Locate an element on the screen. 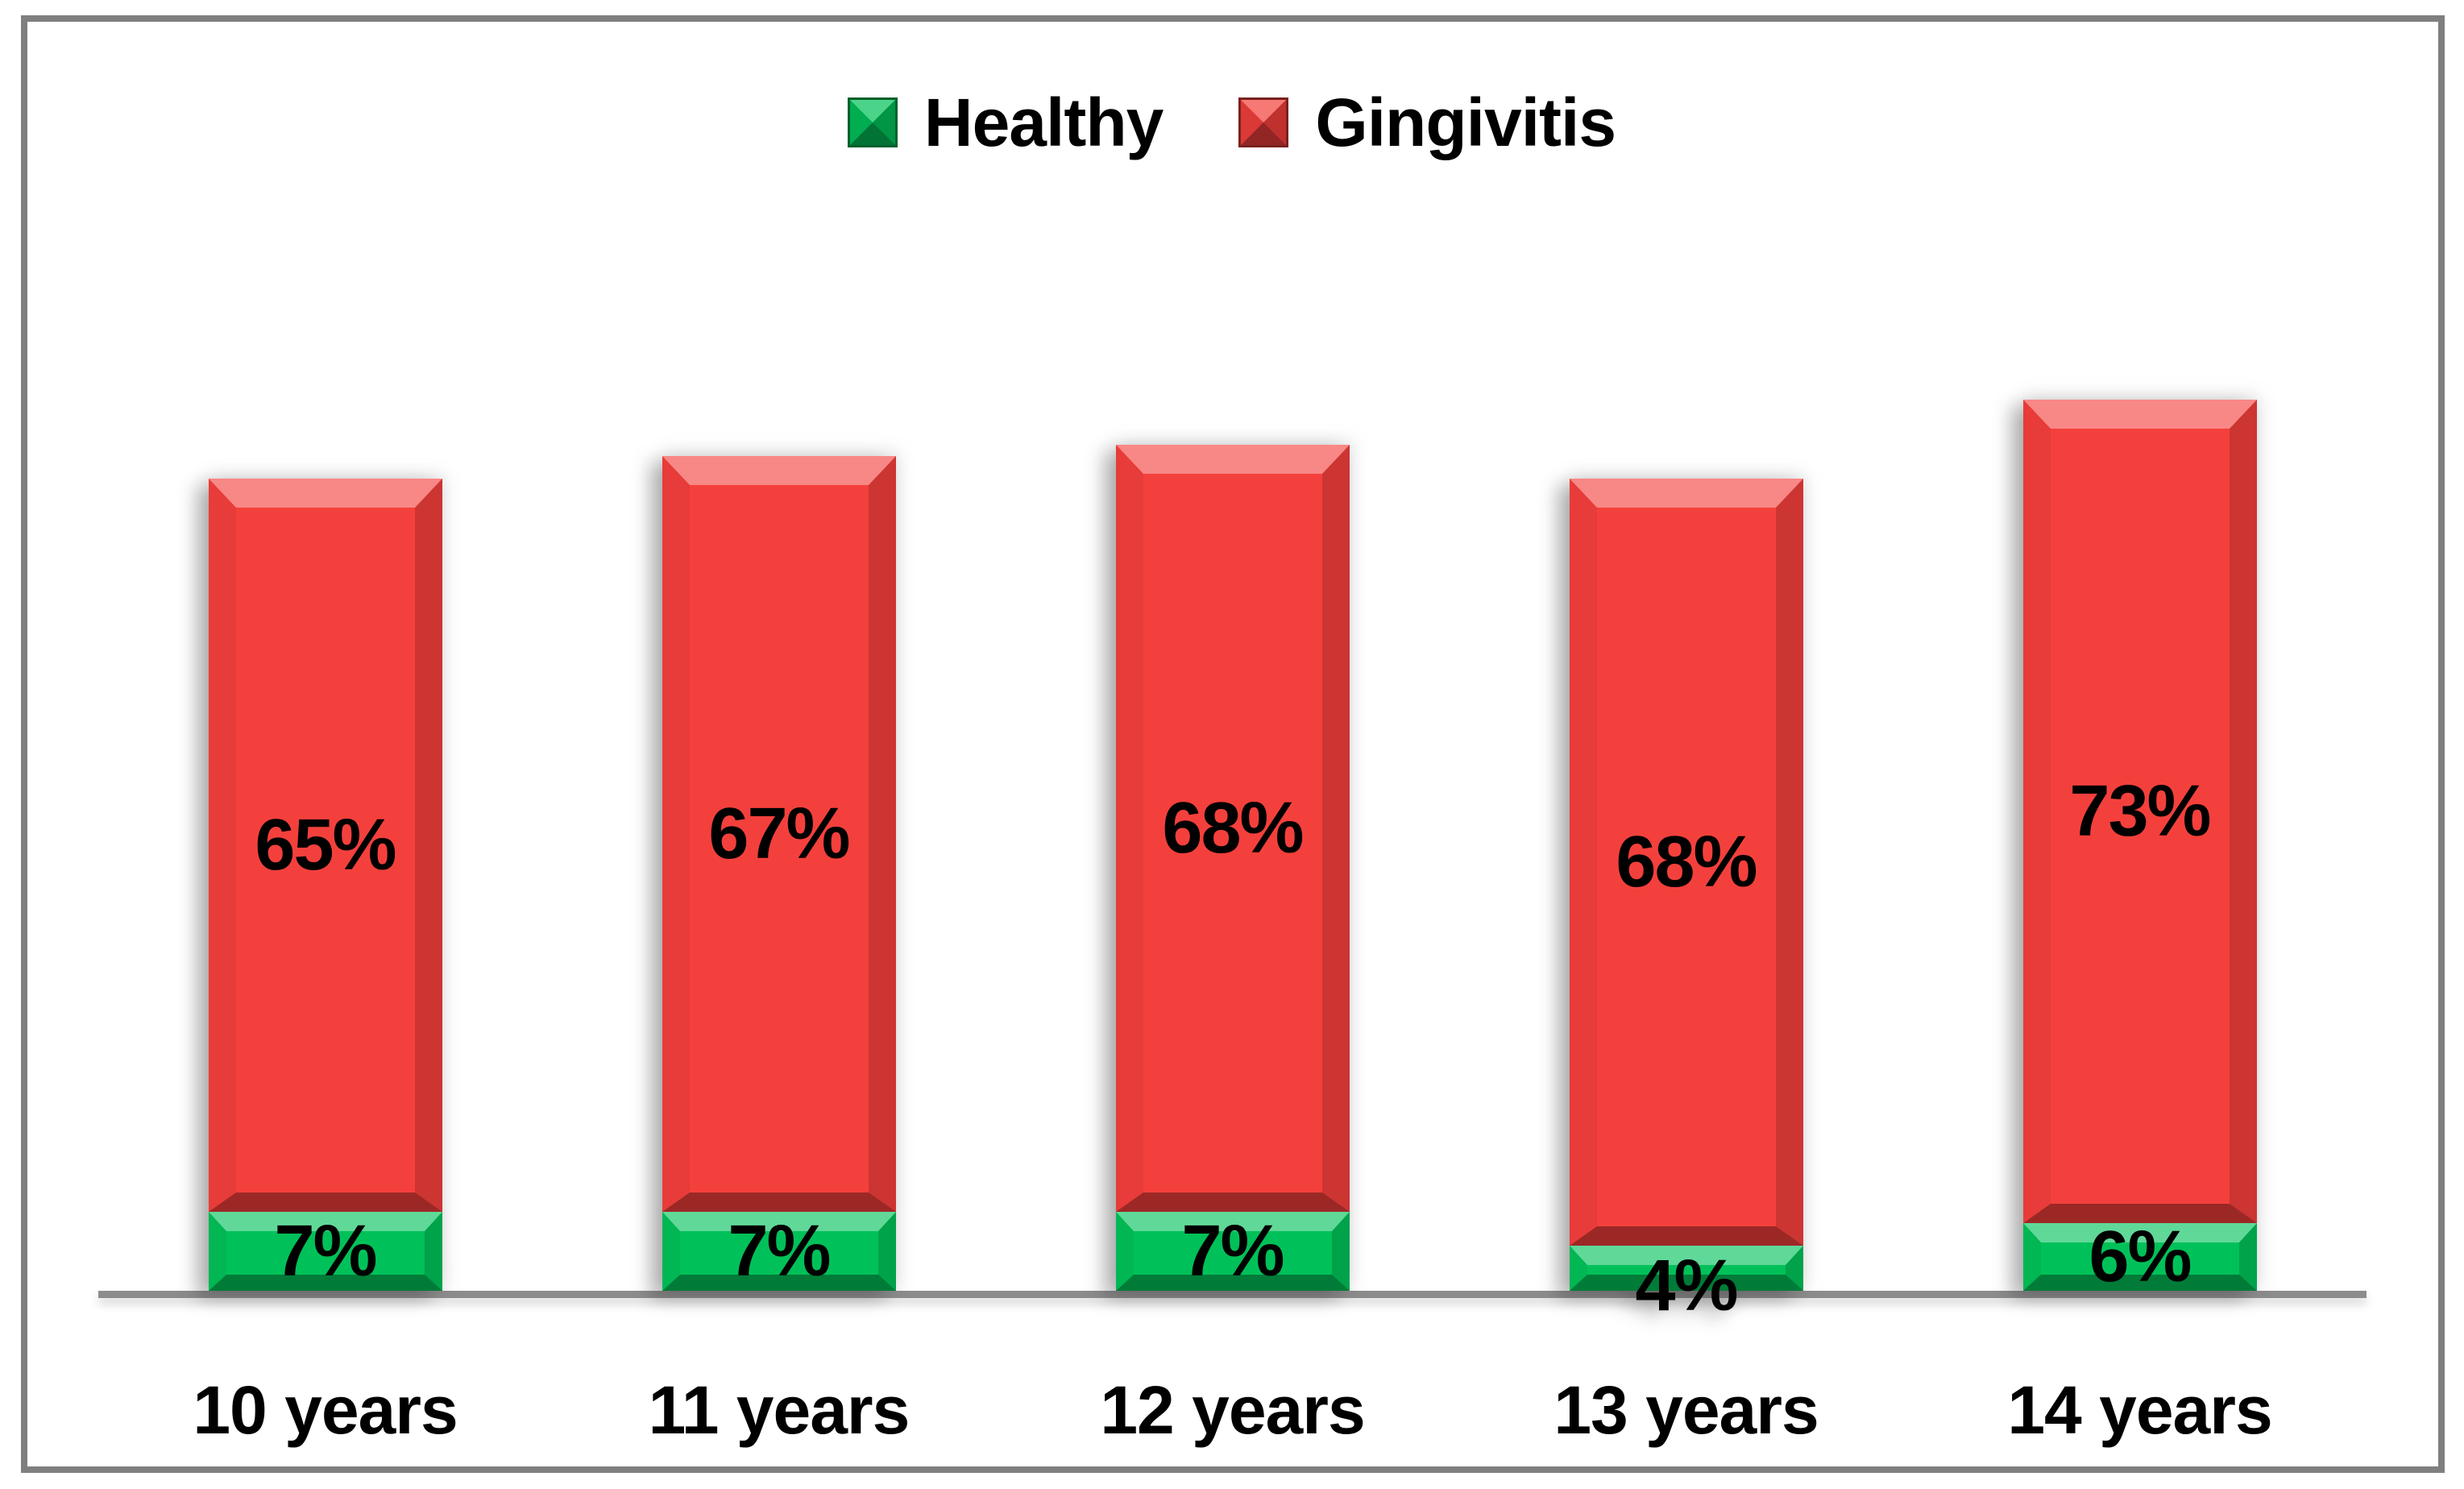  gingivitis-value-label: 73% is located at coordinates (2140, 811).